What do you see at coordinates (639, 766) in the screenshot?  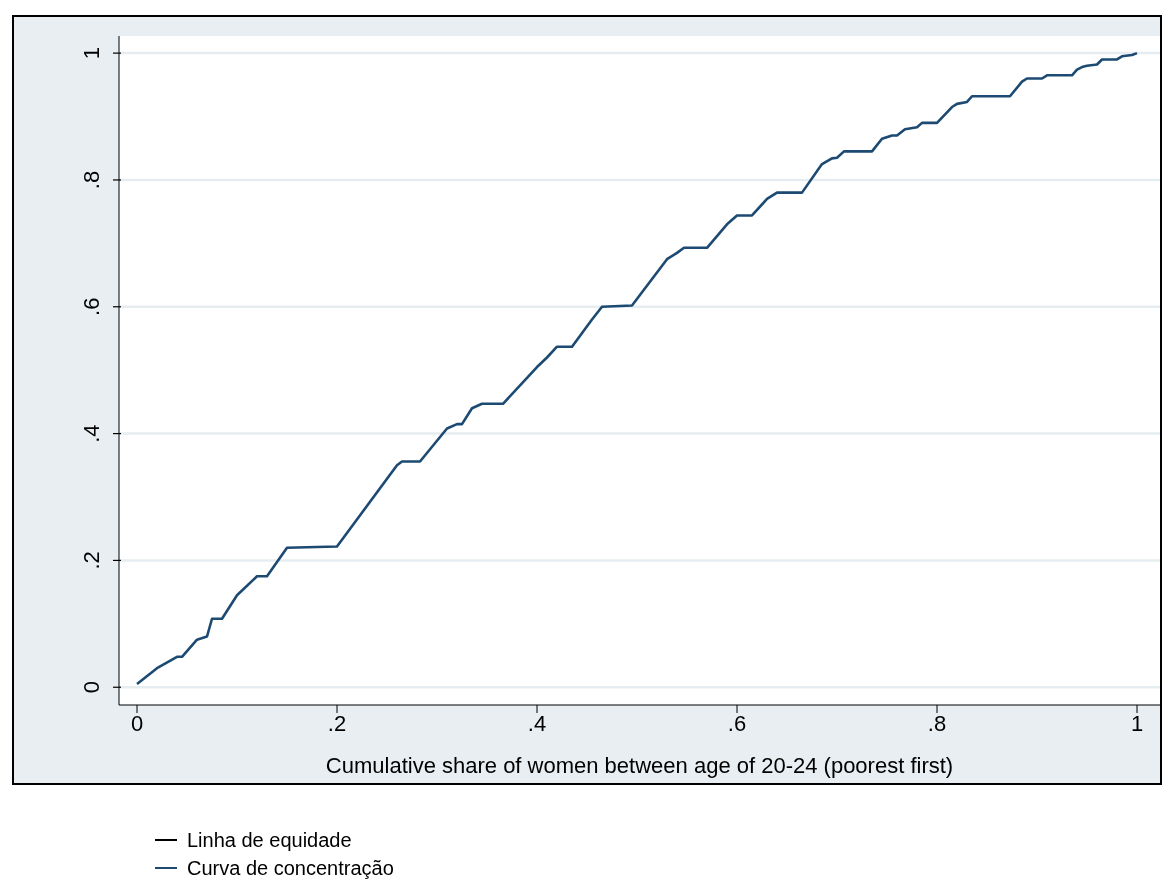 I see `x-axis-title: Cumulative share of women between age of 20-24 (poorest first)` at bounding box center [639, 766].